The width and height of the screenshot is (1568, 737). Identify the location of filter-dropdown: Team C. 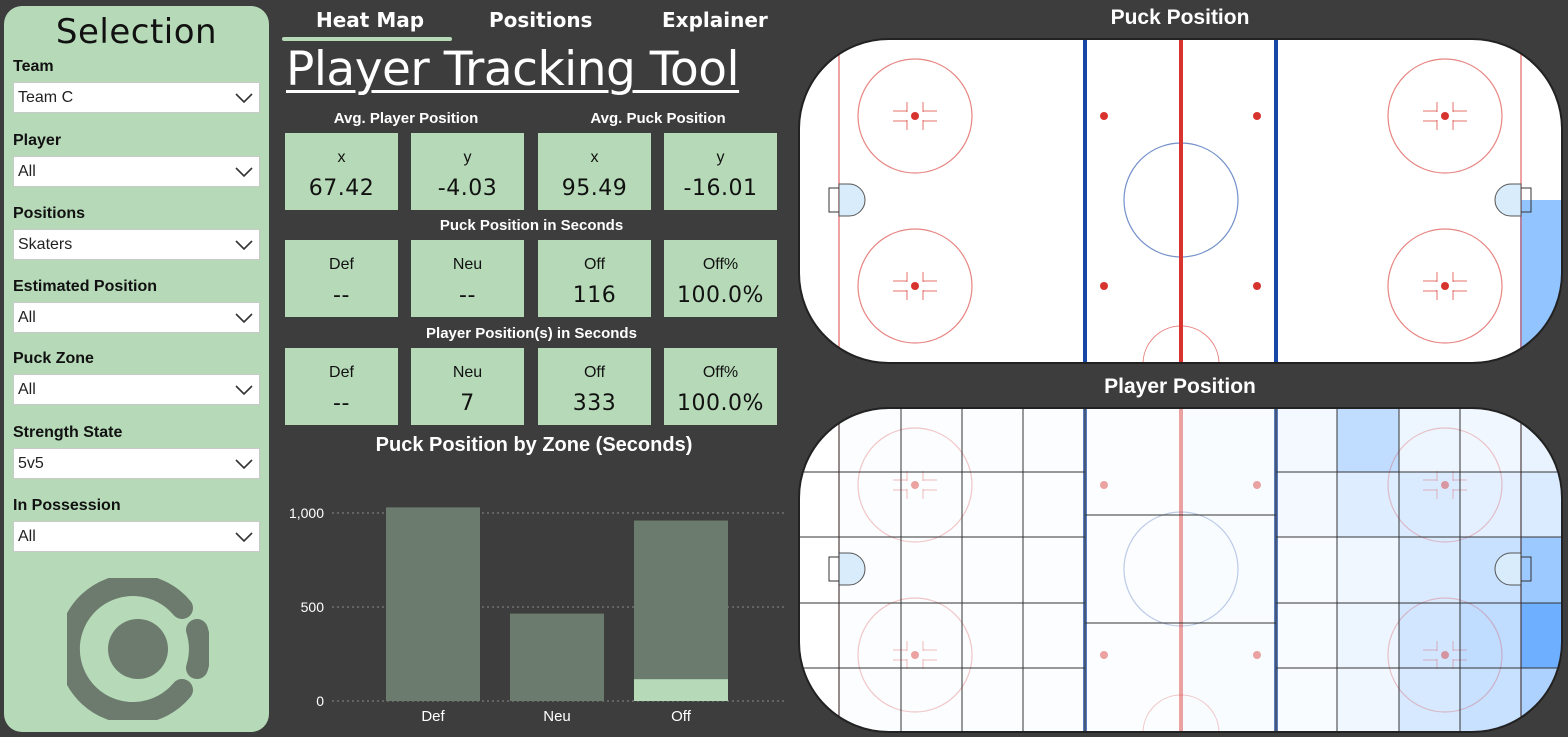
(136, 97).